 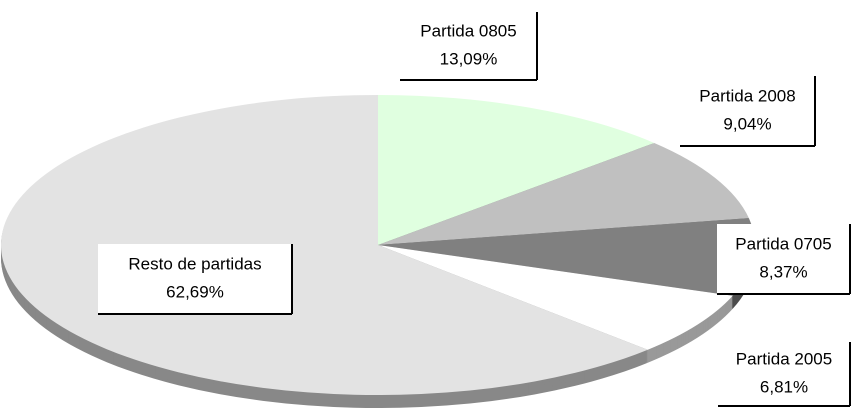 I want to click on slice-value-label: 6,81%, so click(x=784, y=386).